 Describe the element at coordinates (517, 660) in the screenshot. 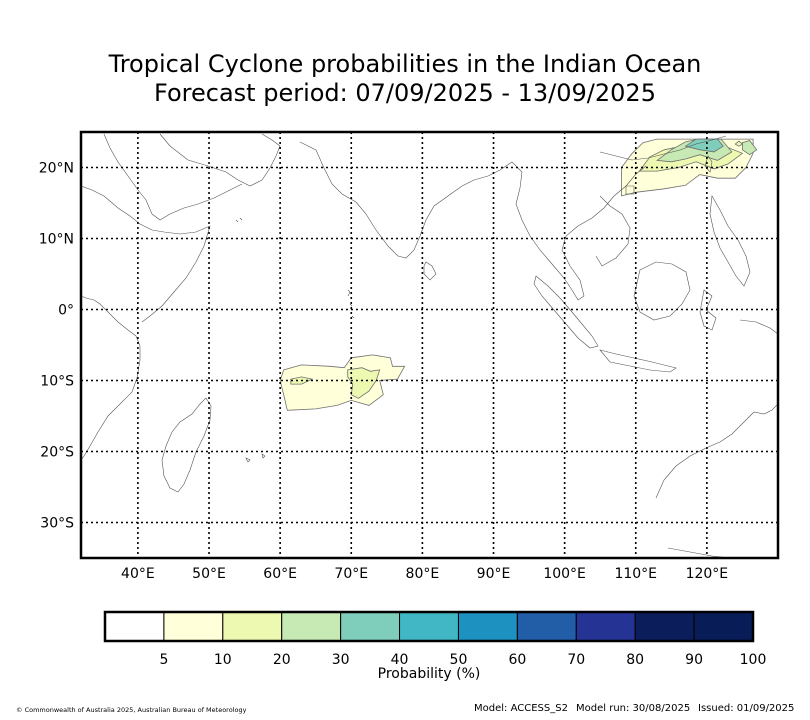

I see `colorbar-tick-label: 60` at that location.